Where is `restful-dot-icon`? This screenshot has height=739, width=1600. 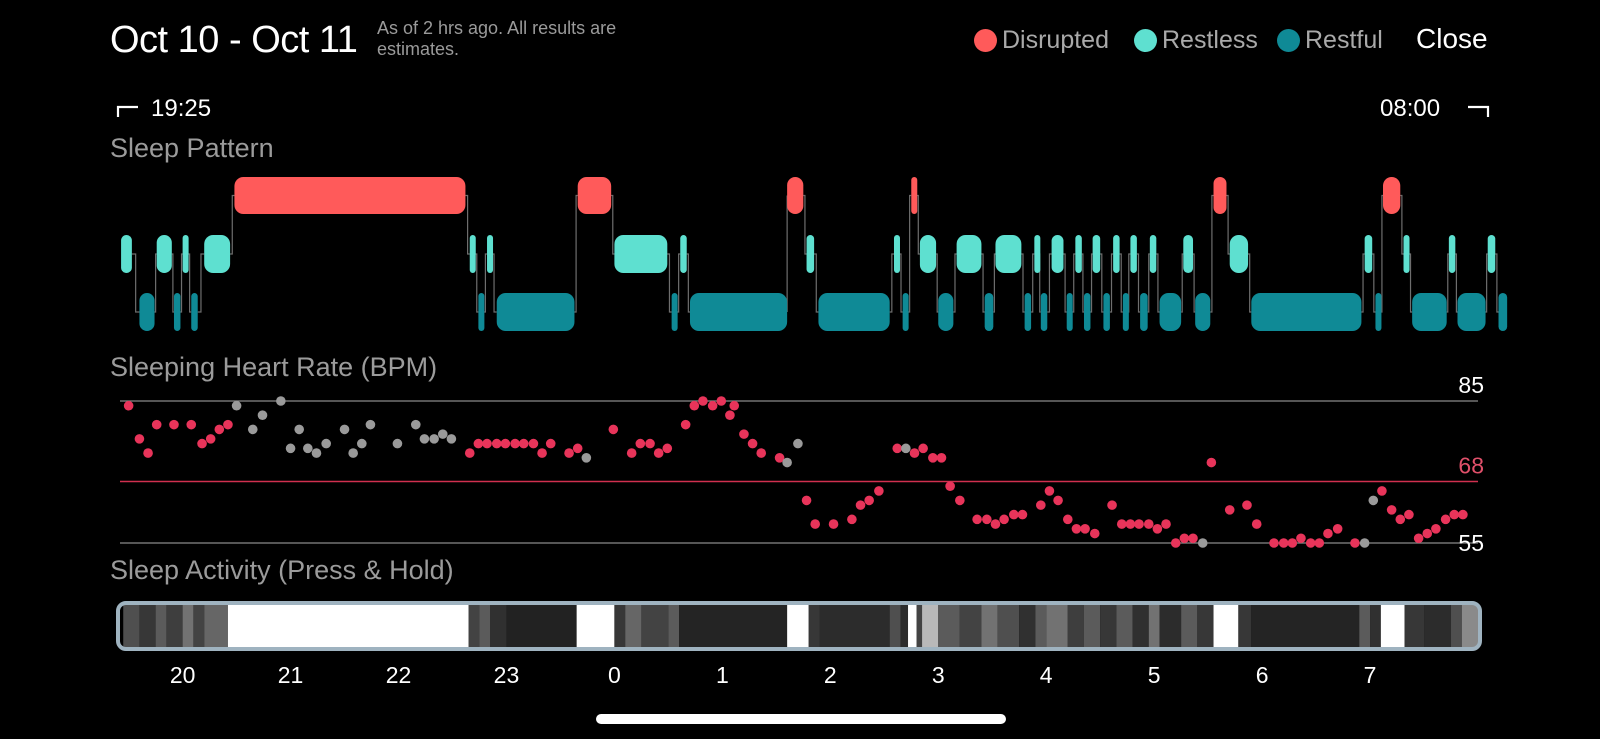 restful-dot-icon is located at coordinates (1288, 40).